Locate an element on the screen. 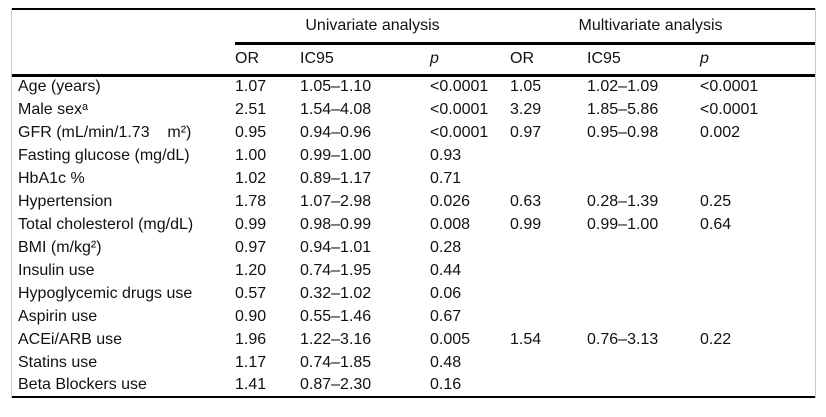  cell-multivariate-ic95: 0.95–0.98 is located at coordinates (623, 132).